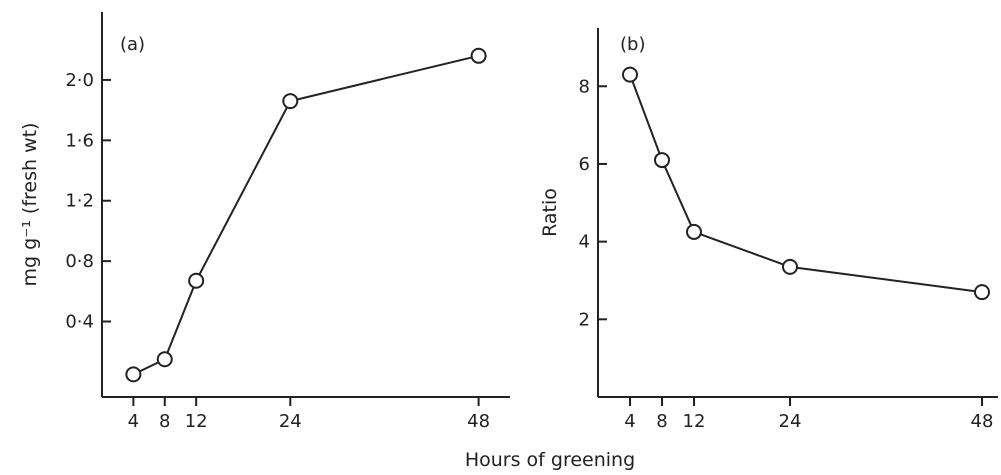 This screenshot has width=1001, height=475. What do you see at coordinates (584, 86) in the screenshot?
I see `y-tick-label: 8` at bounding box center [584, 86].